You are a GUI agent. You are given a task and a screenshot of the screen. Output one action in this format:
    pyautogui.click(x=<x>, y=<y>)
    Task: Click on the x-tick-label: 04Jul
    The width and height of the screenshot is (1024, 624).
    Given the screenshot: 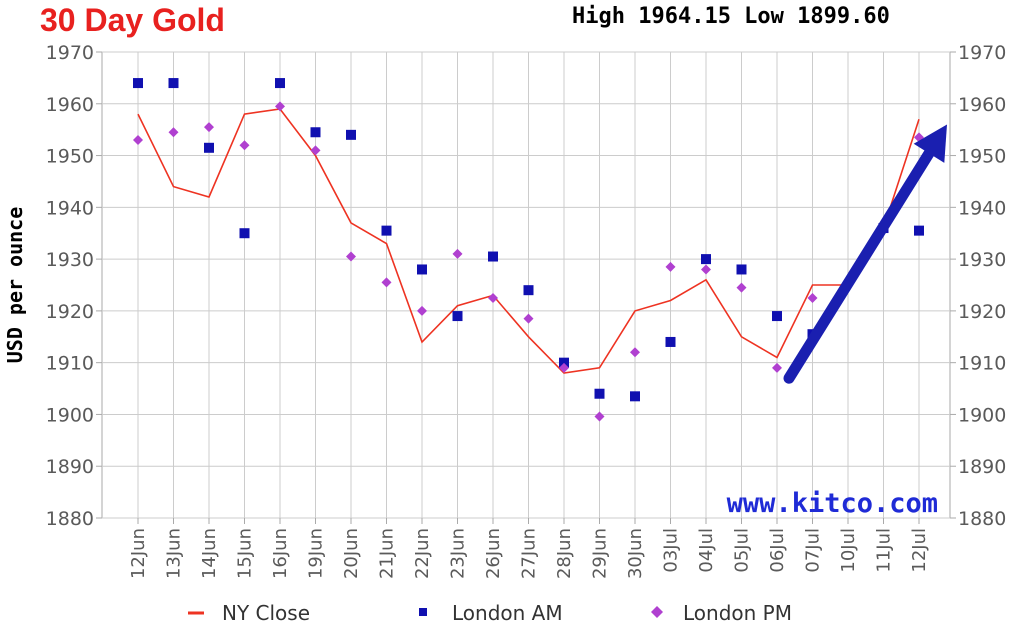 What is the action you would take?
    pyautogui.click(x=706, y=550)
    